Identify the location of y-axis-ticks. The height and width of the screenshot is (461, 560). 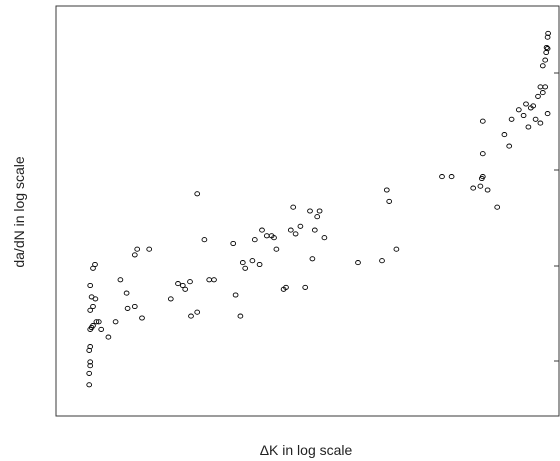
(556, 217).